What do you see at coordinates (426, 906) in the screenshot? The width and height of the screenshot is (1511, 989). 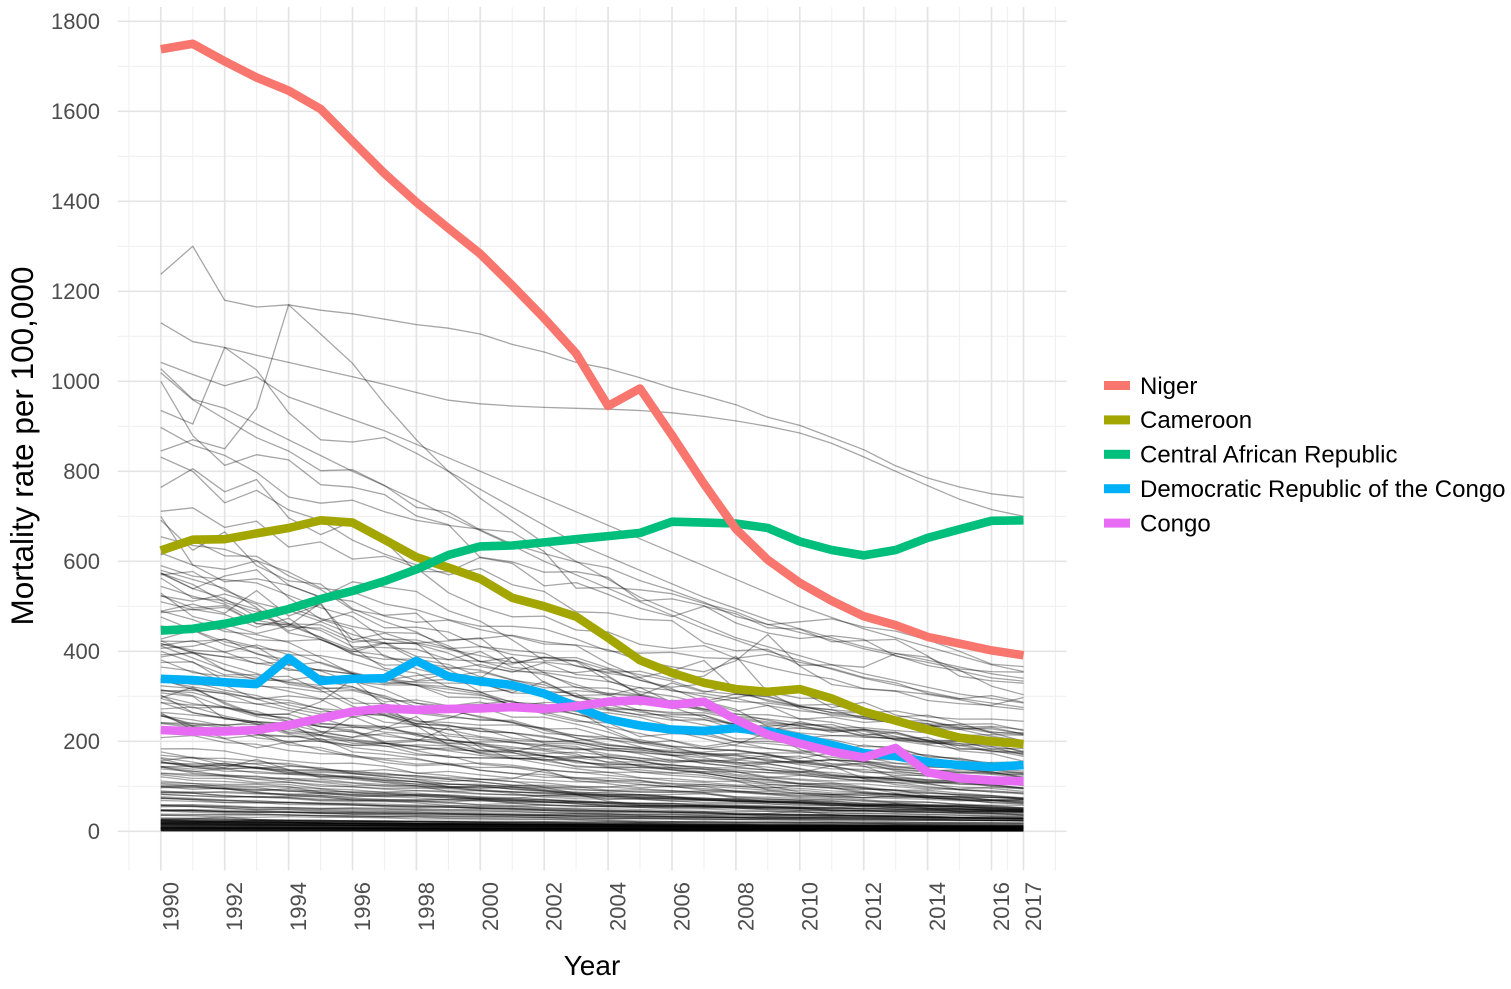 I see `svg-text: 1998` at bounding box center [426, 906].